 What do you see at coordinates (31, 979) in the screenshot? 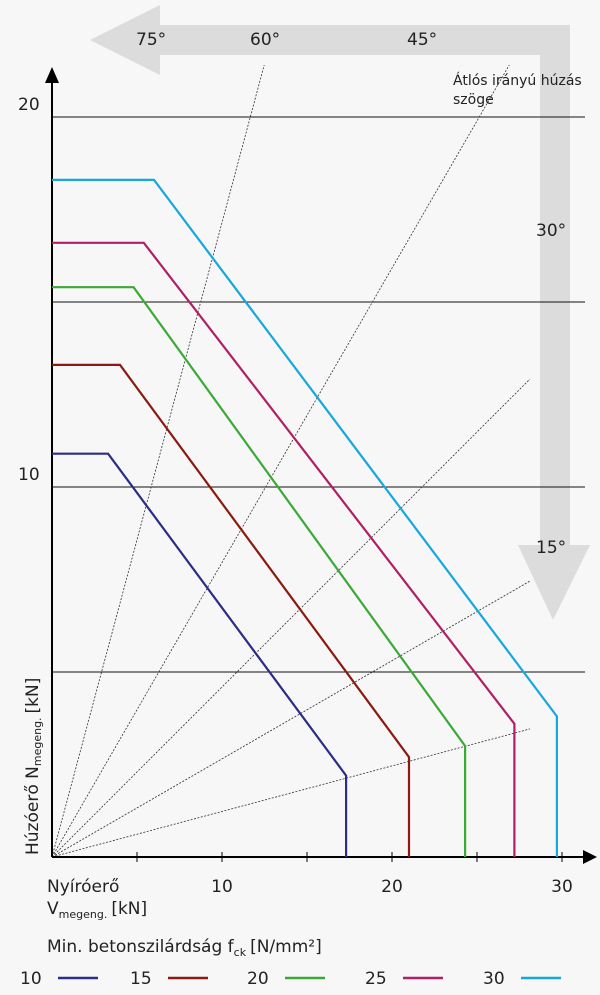
I see `legend-label-10: 10` at bounding box center [31, 979].